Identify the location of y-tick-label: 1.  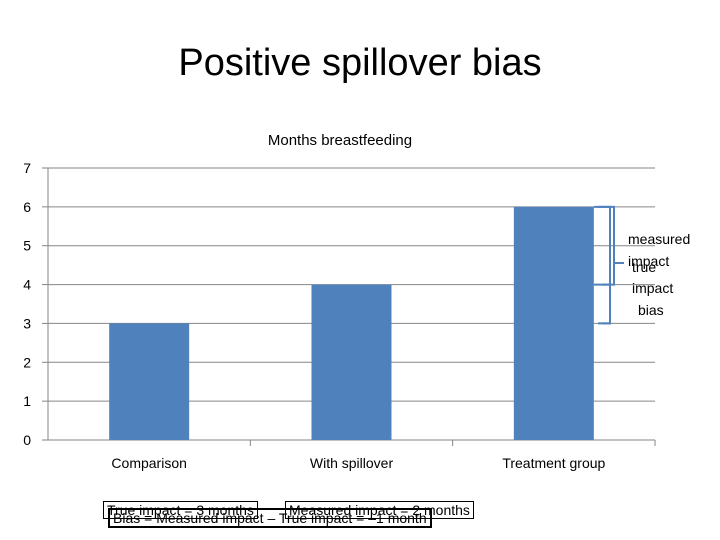
(27, 401).